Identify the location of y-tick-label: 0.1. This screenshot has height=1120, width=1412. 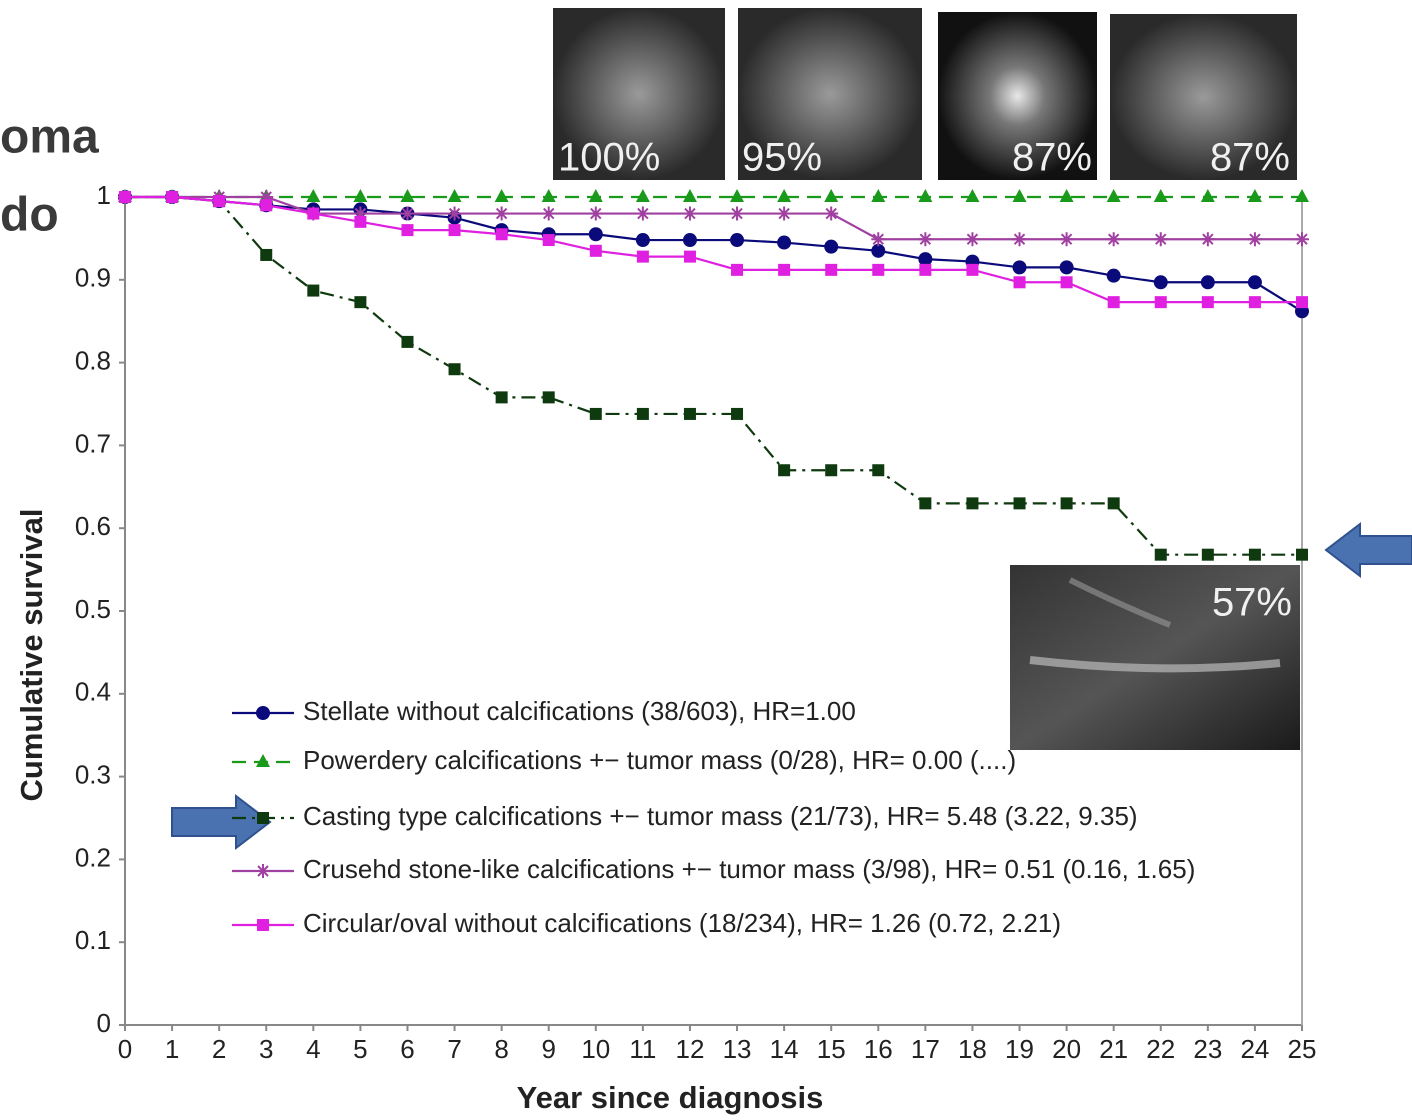
(93, 940).